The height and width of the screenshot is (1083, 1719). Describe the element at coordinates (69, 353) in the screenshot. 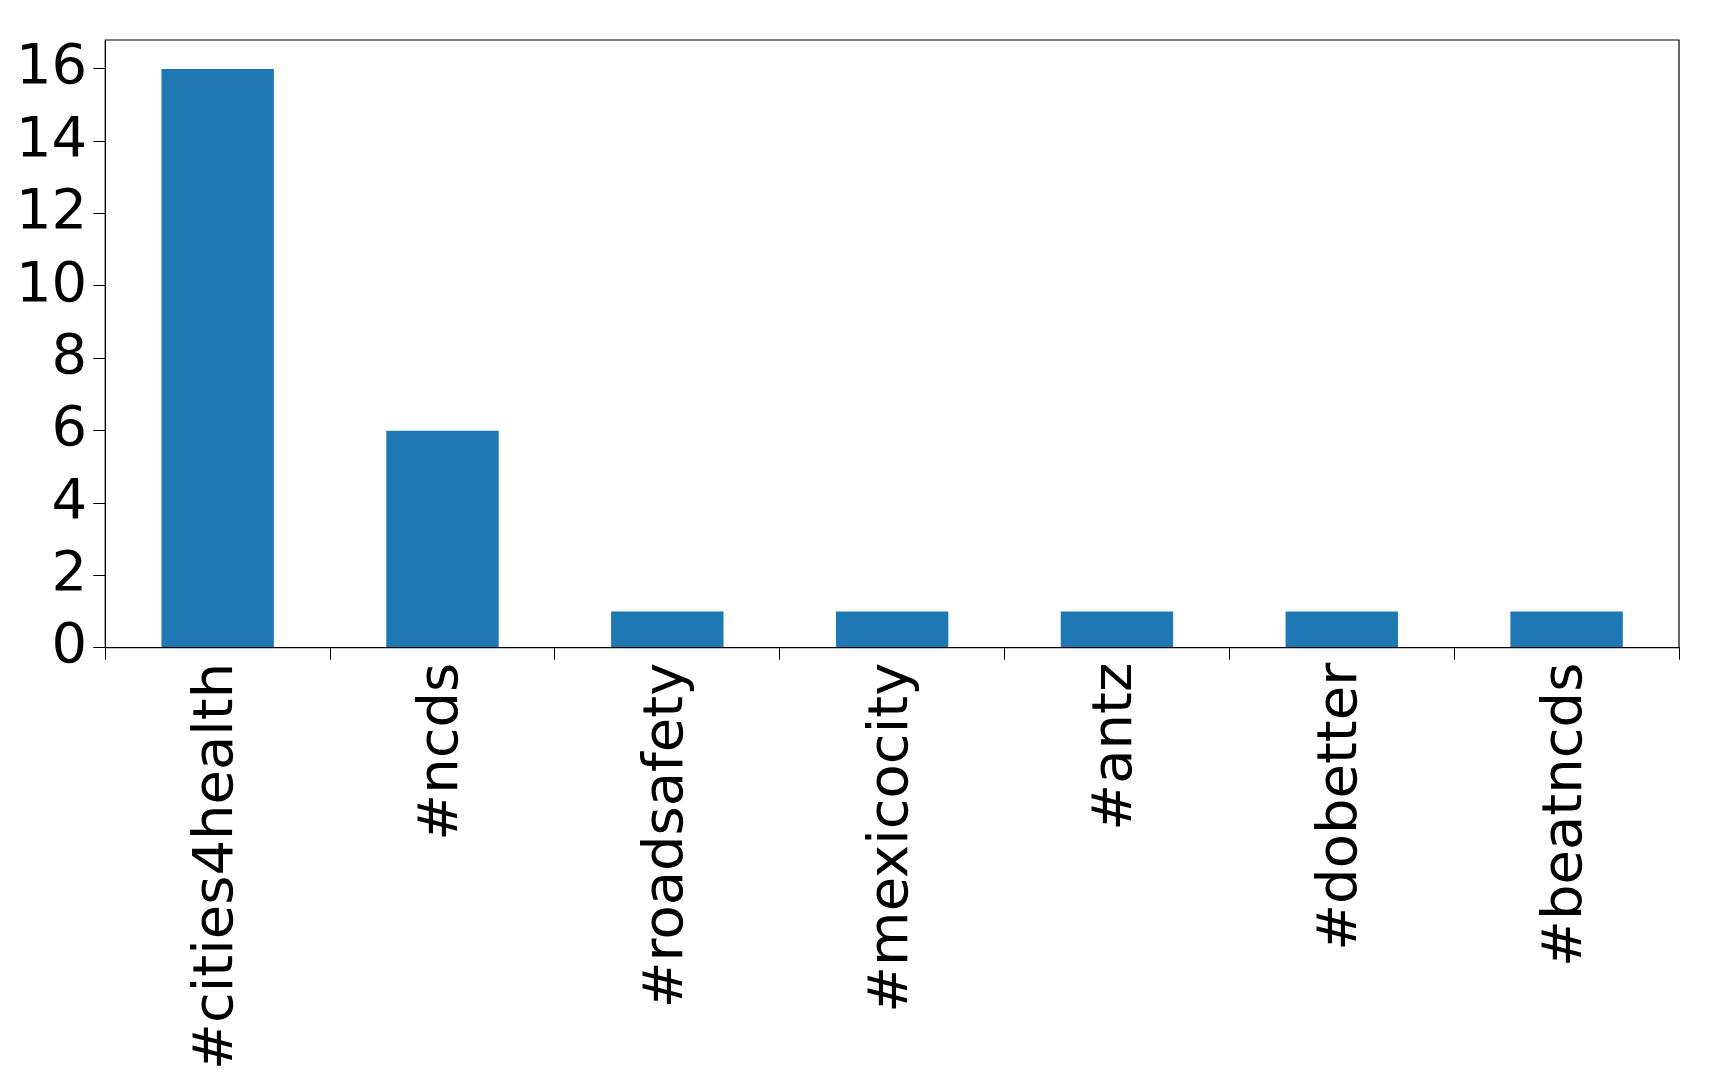

I see `y-tick-label: 8` at that location.